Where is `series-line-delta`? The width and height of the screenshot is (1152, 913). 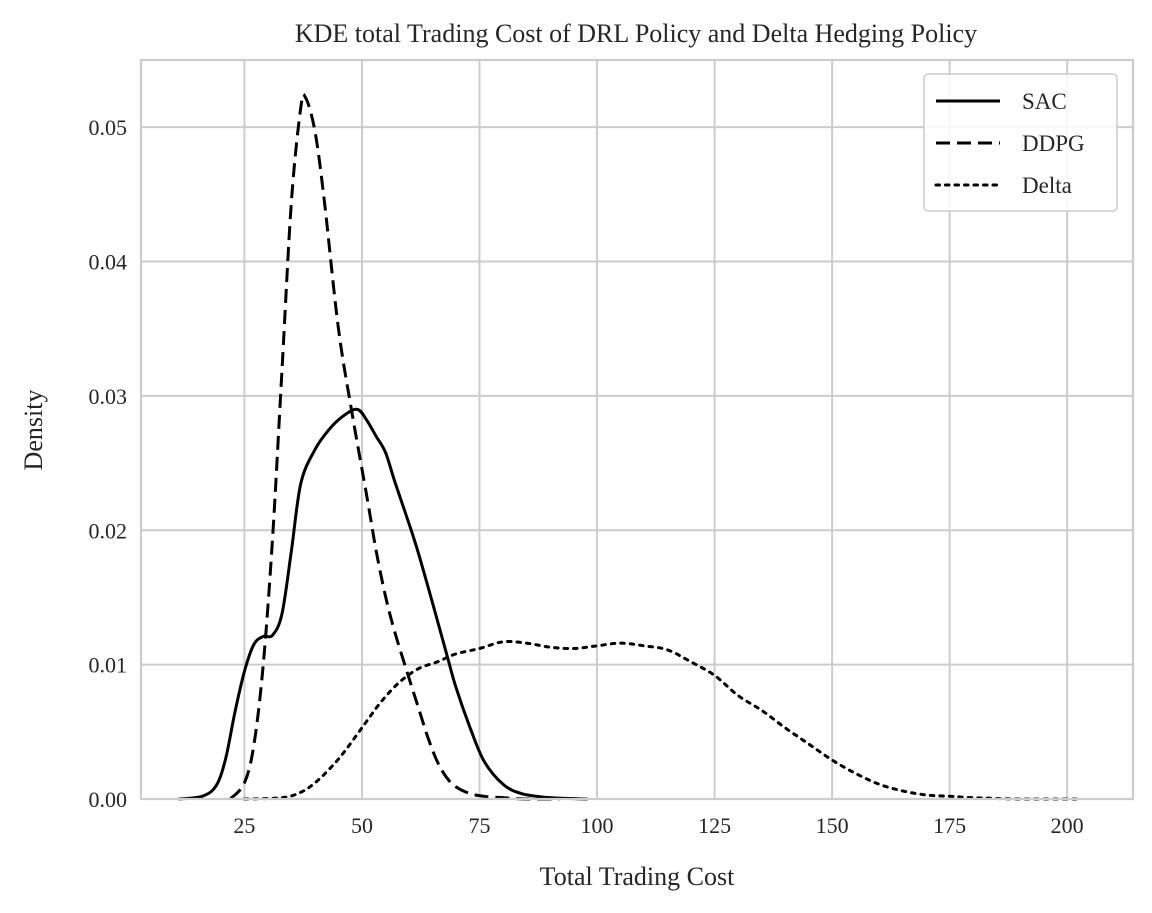 series-line-delta is located at coordinates (662, 720).